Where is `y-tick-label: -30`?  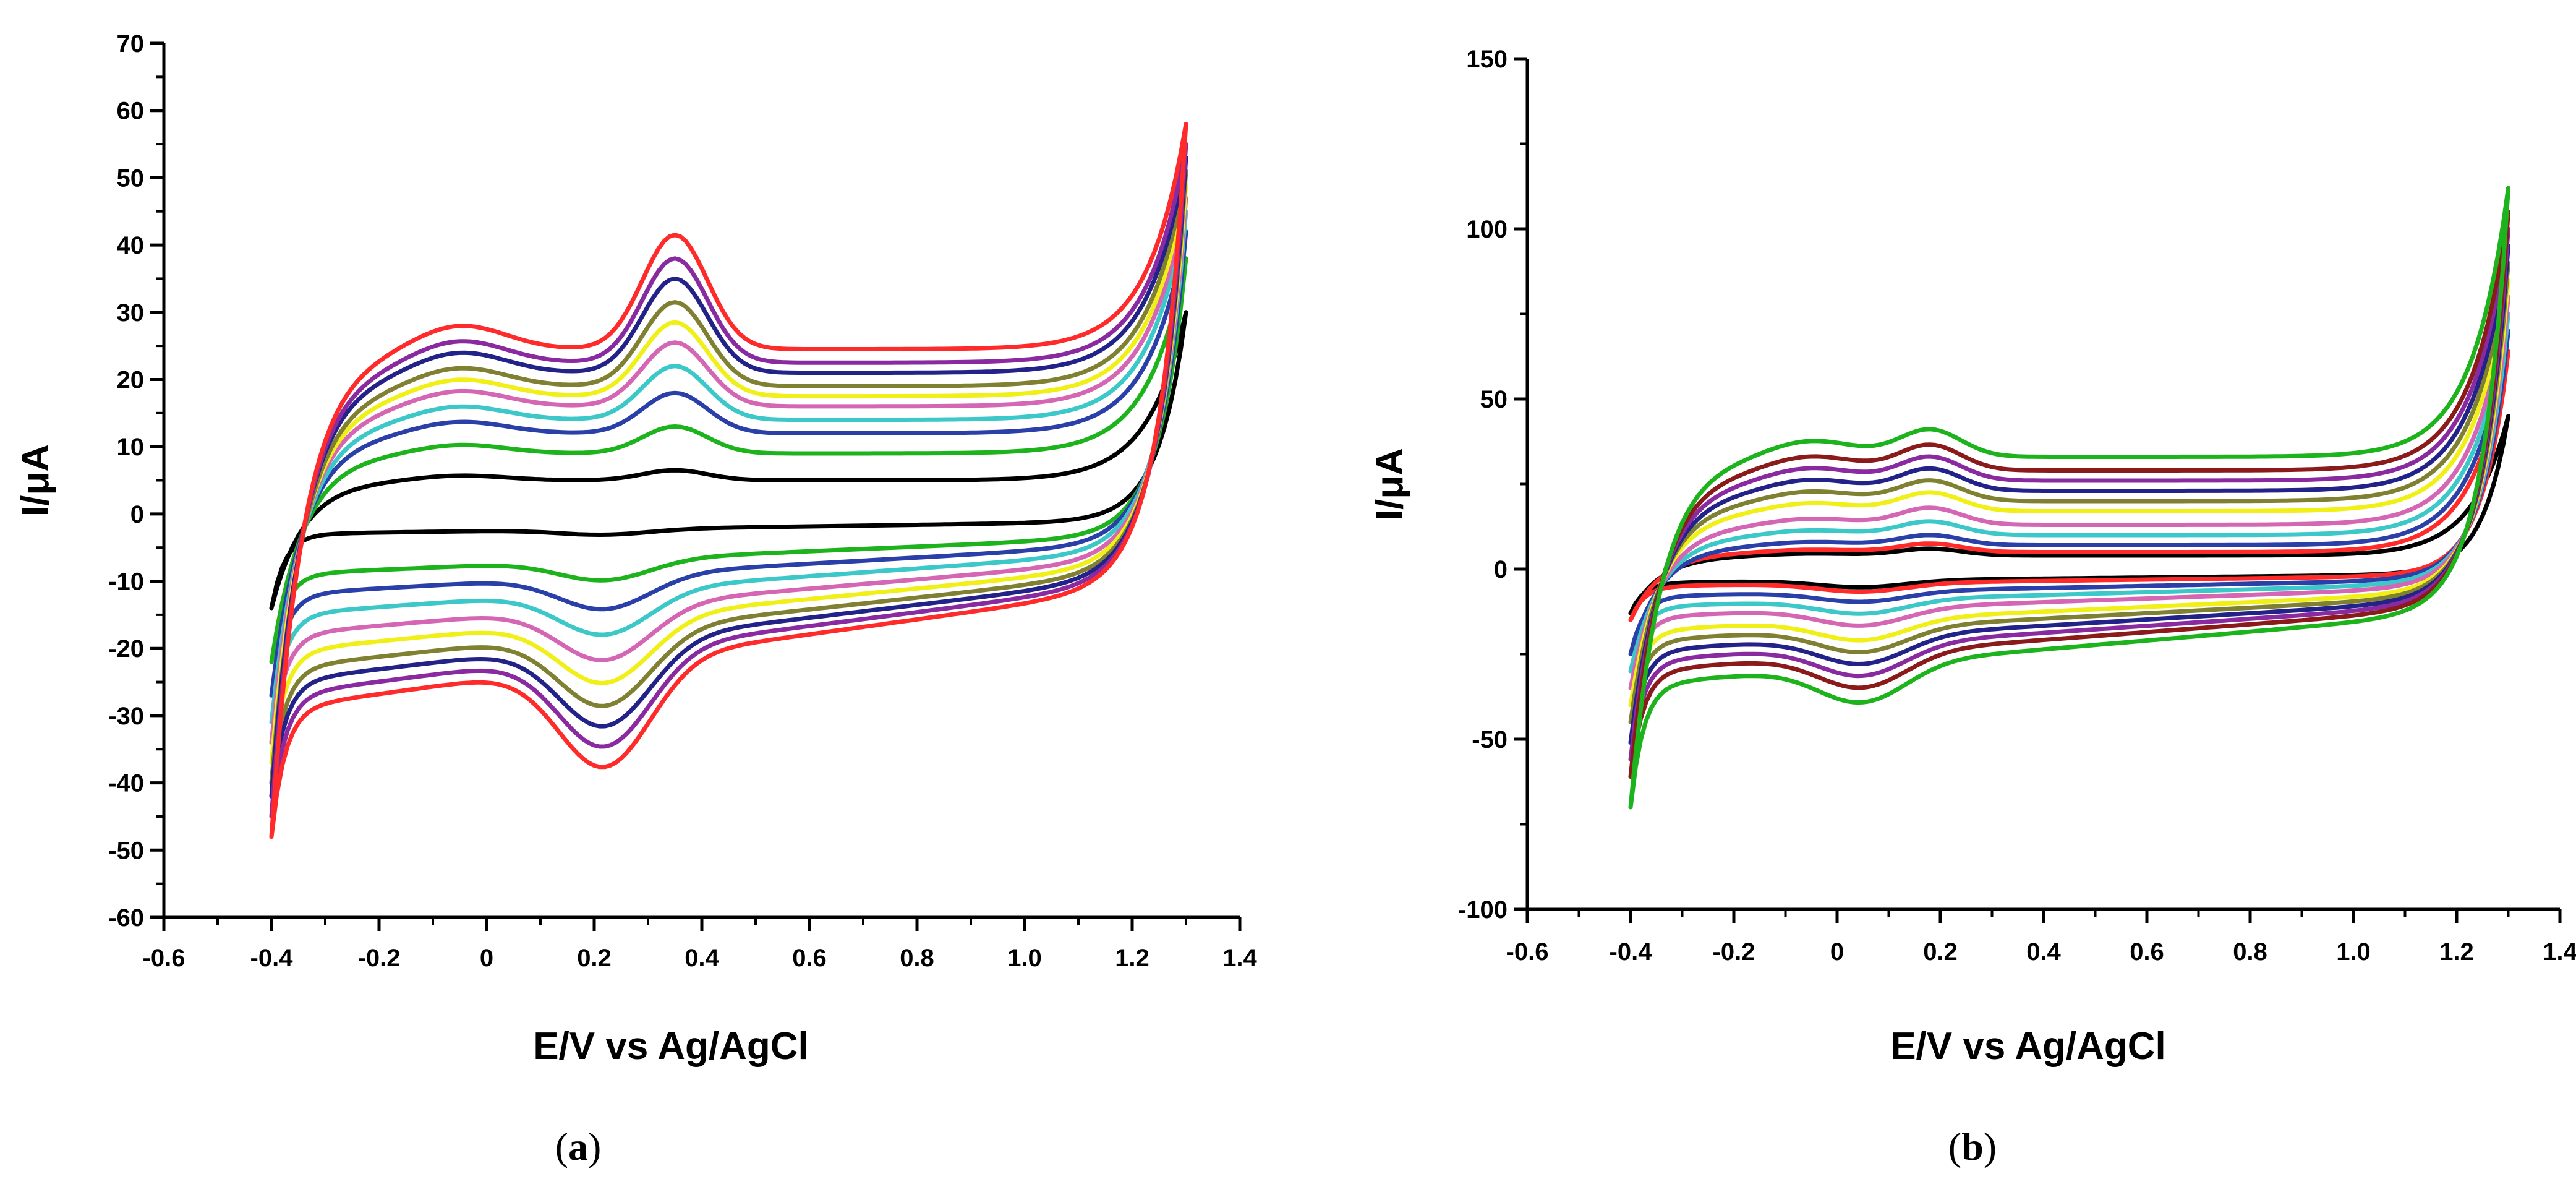 y-tick-label: -30 is located at coordinates (126, 716).